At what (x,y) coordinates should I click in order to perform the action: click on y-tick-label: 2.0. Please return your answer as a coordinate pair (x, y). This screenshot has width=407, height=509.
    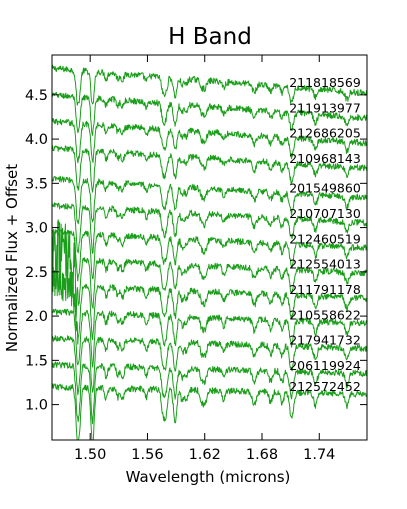
    Looking at the image, I should click on (36, 317).